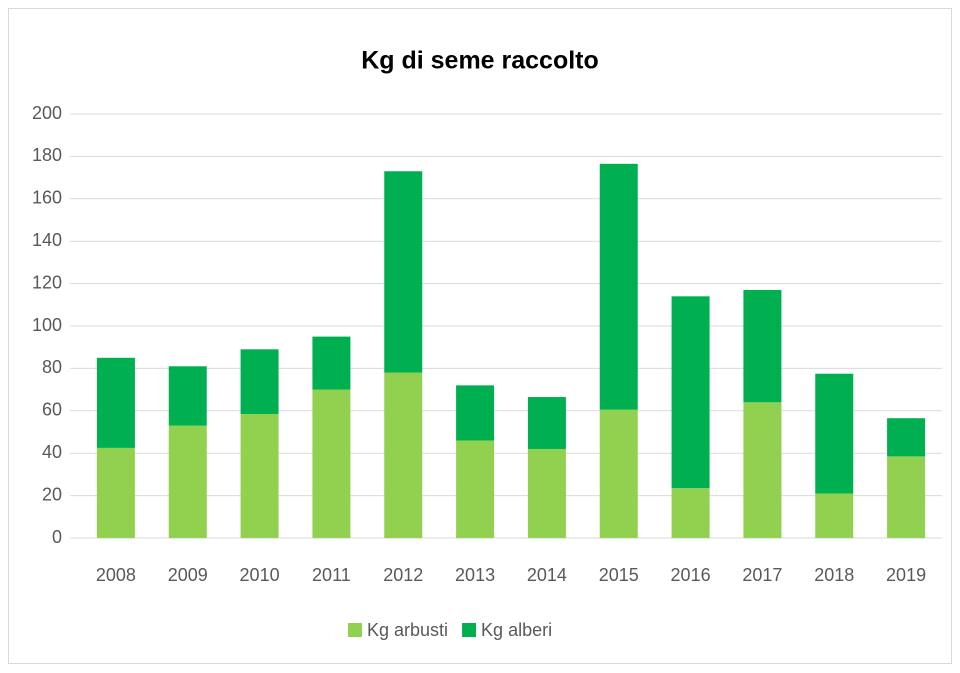  What do you see at coordinates (691, 575) in the screenshot?
I see `x-tick-label: 2016` at bounding box center [691, 575].